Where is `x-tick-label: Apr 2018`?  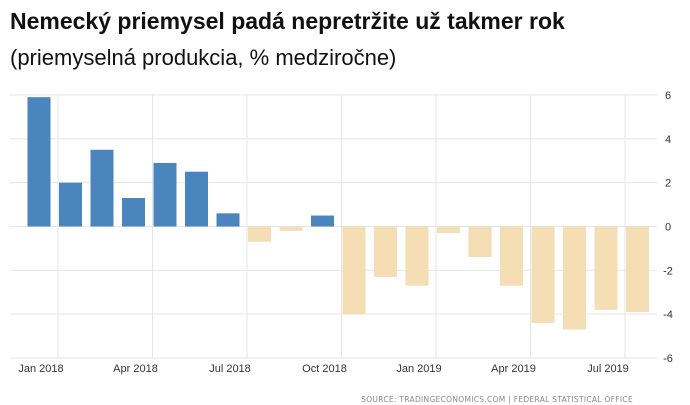
x-tick-label: Apr 2018 is located at coordinates (135, 369).